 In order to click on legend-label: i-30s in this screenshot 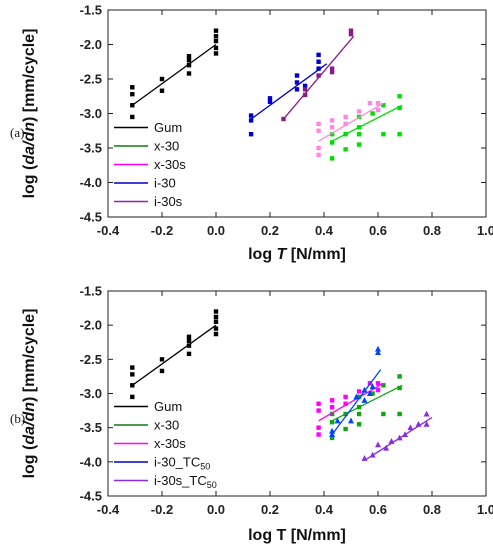, I will do `click(168, 201)`.